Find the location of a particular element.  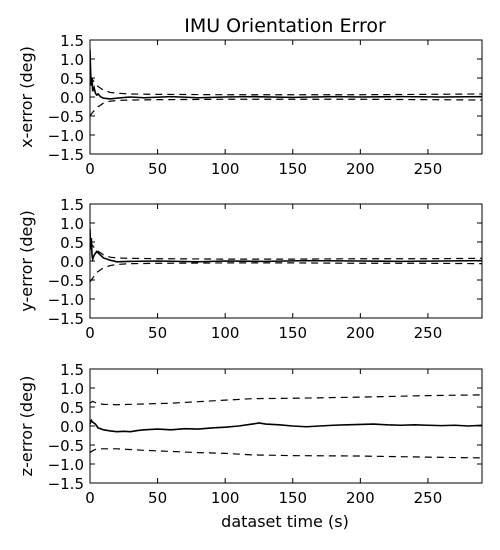

x-axis-label: dataset time (s) is located at coordinates (285, 521).